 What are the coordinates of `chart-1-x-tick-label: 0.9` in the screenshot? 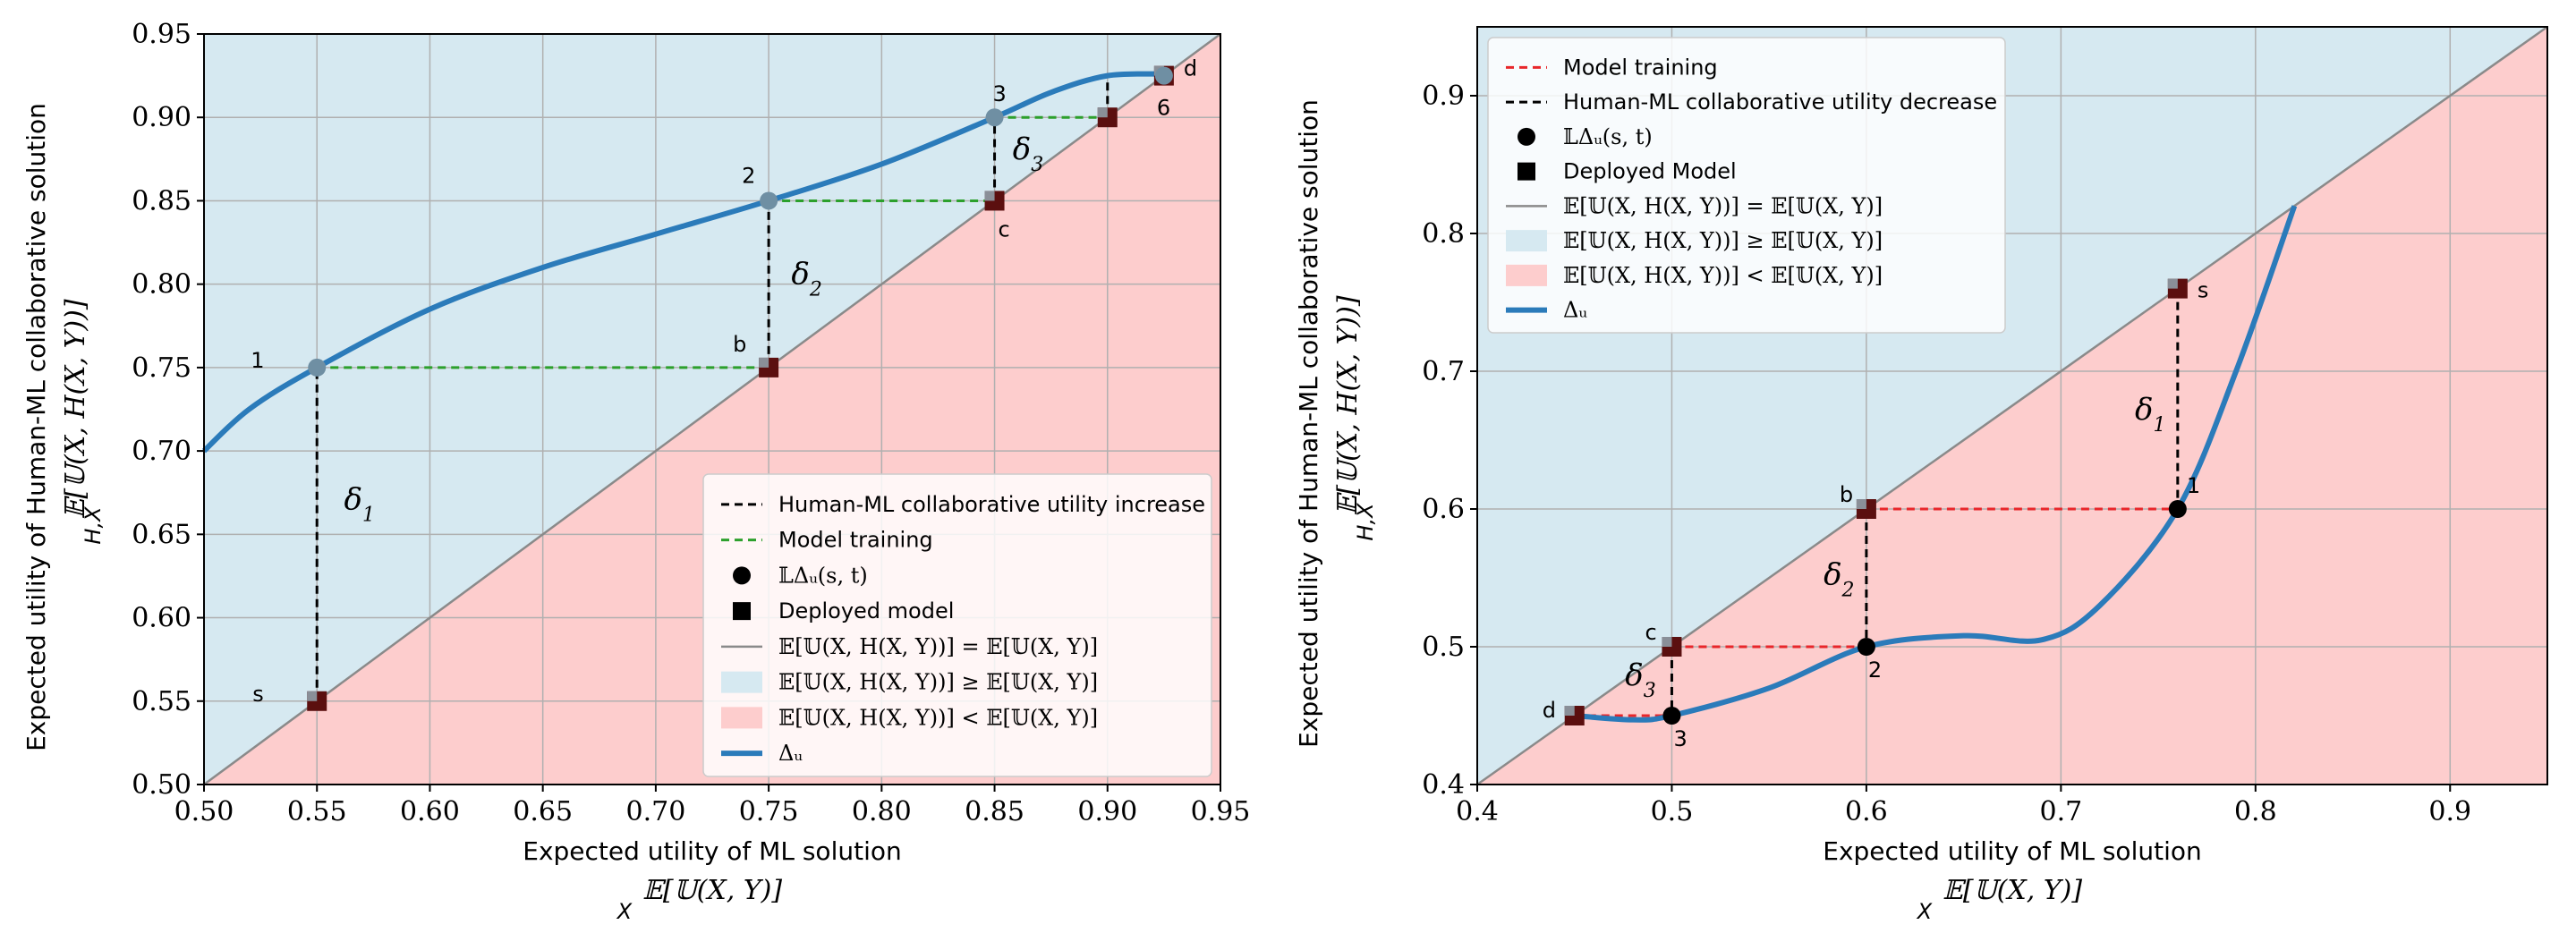 It's located at (2449, 811).